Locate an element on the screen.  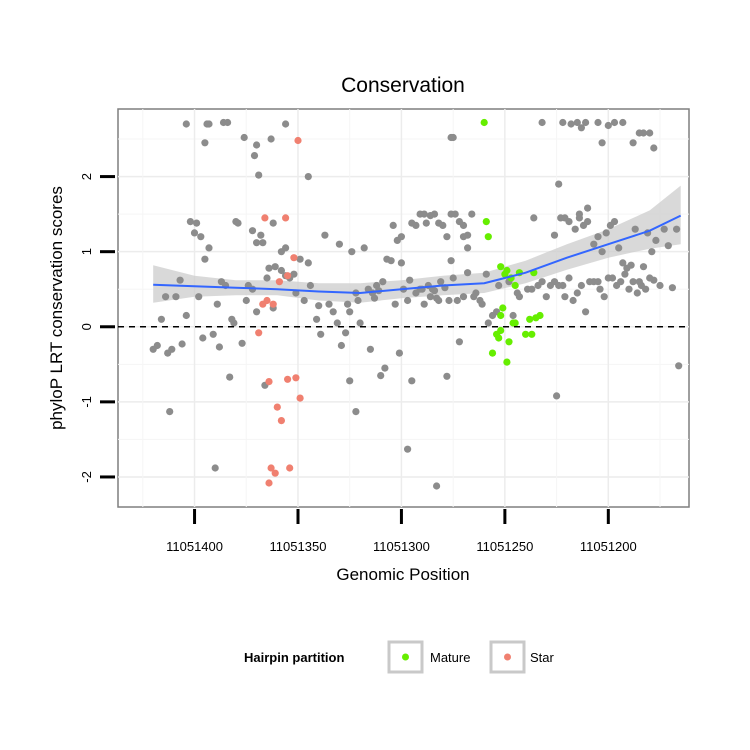
x-axis: 11051400 11051350 11051300 11051250 11051200 is located at coordinates (401, 531).